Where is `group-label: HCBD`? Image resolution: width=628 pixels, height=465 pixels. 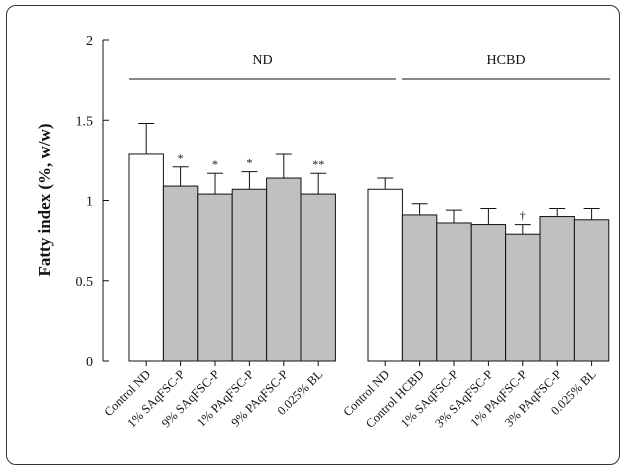 group-label: HCBD is located at coordinates (506, 60).